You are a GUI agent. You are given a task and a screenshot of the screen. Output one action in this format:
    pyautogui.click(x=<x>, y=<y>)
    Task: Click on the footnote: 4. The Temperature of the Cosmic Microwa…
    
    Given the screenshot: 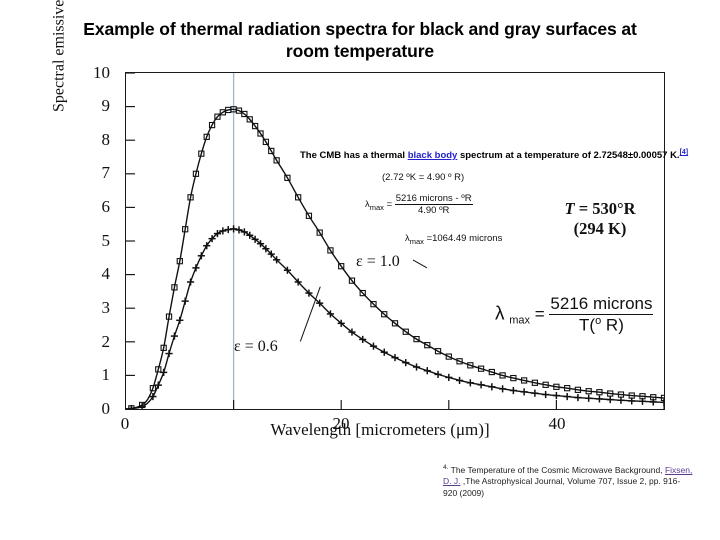 What is the action you would take?
    pyautogui.click(x=568, y=480)
    